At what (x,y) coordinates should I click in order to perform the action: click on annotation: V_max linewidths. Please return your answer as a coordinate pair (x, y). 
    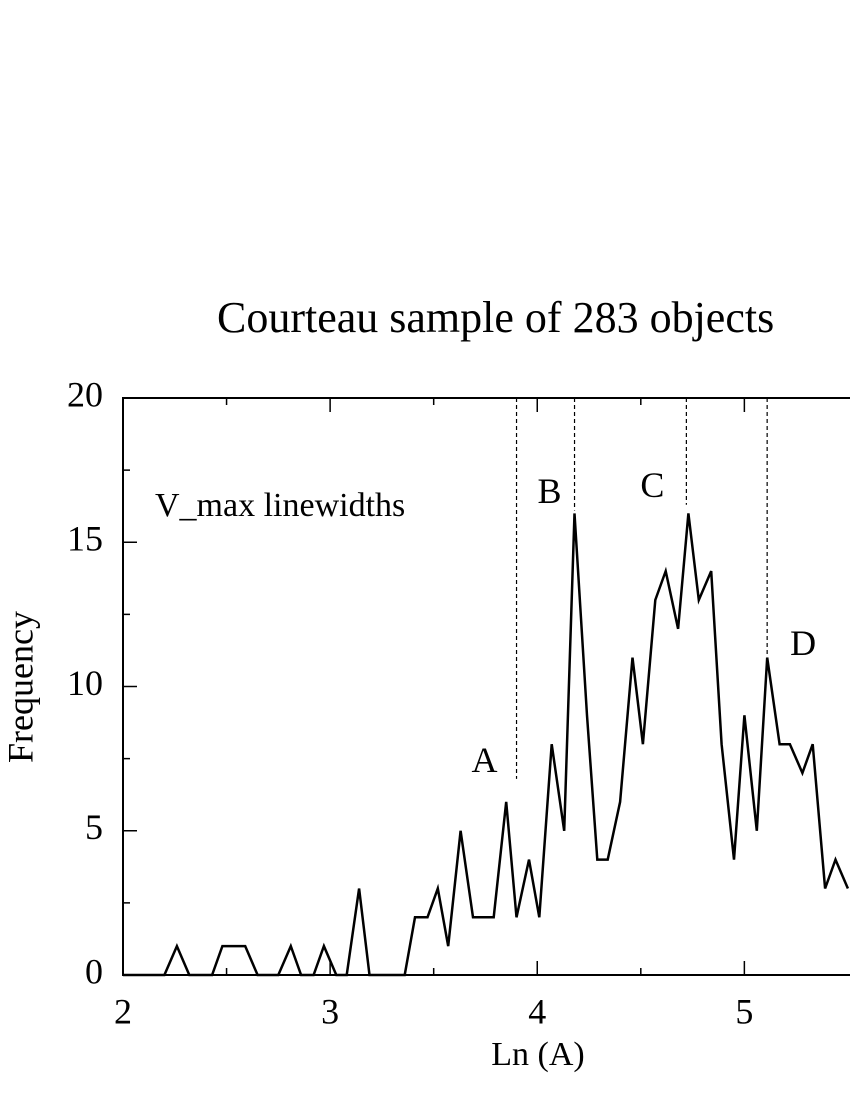
    Looking at the image, I should click on (280, 505).